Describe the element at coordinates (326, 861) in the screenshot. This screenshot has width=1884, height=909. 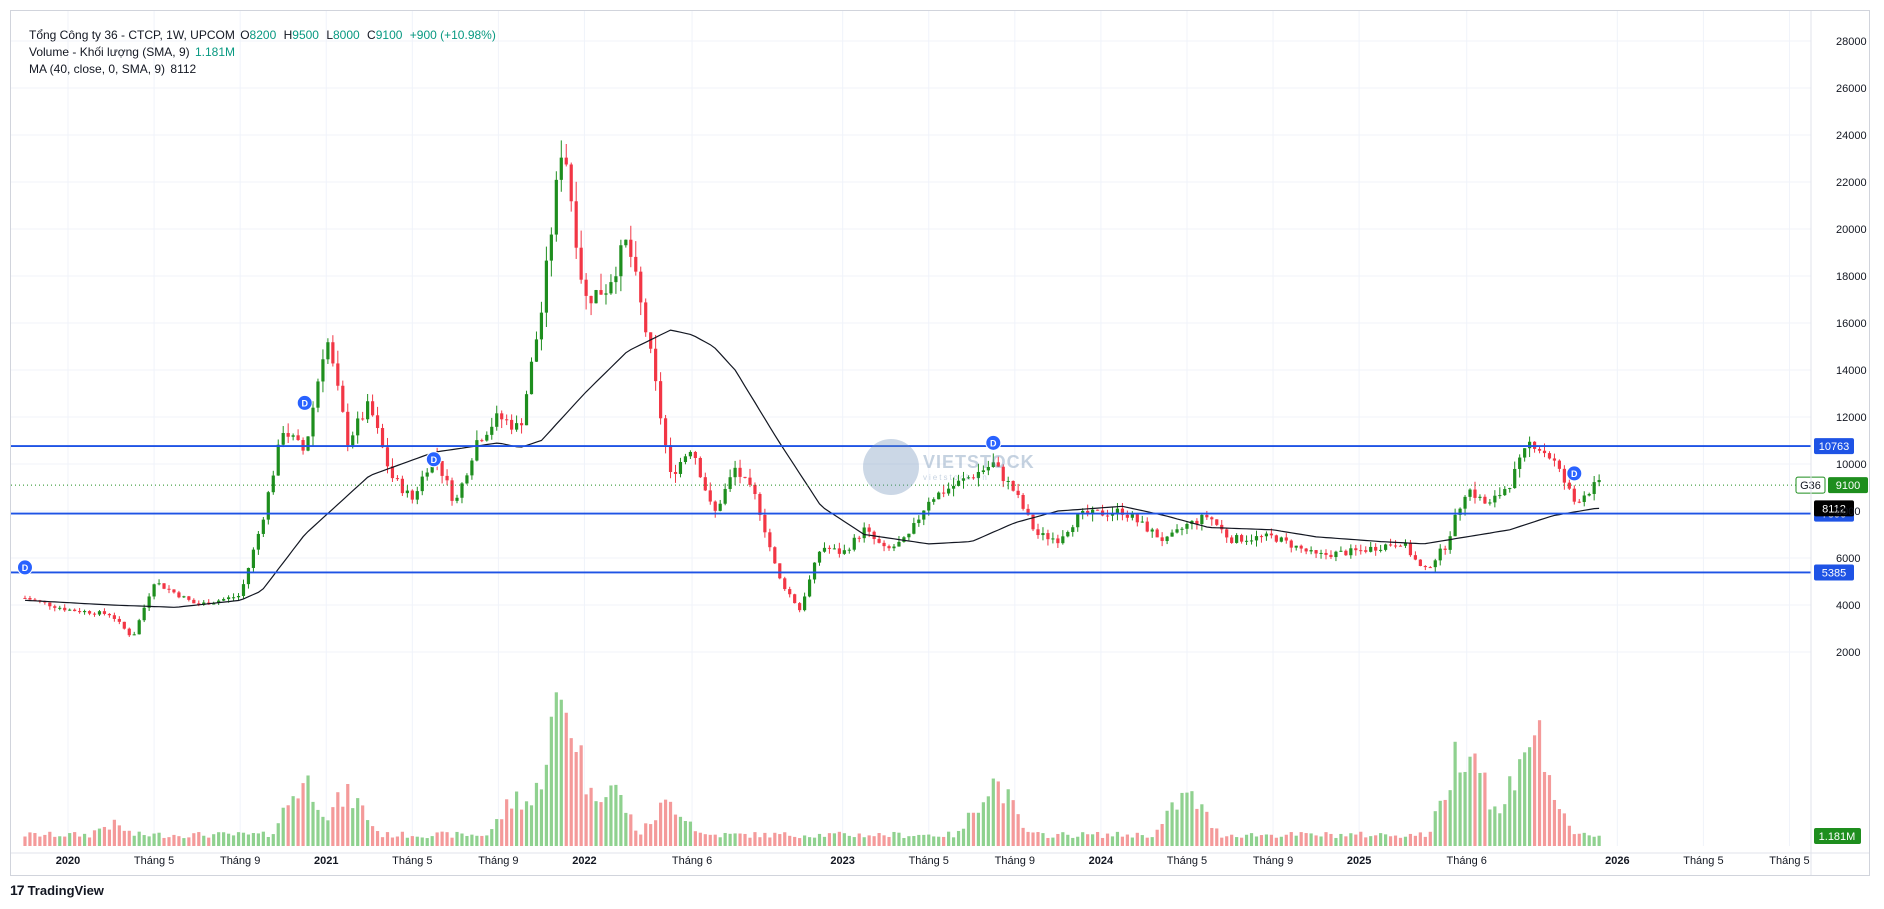
I see `x-tick-label: 2021` at that location.